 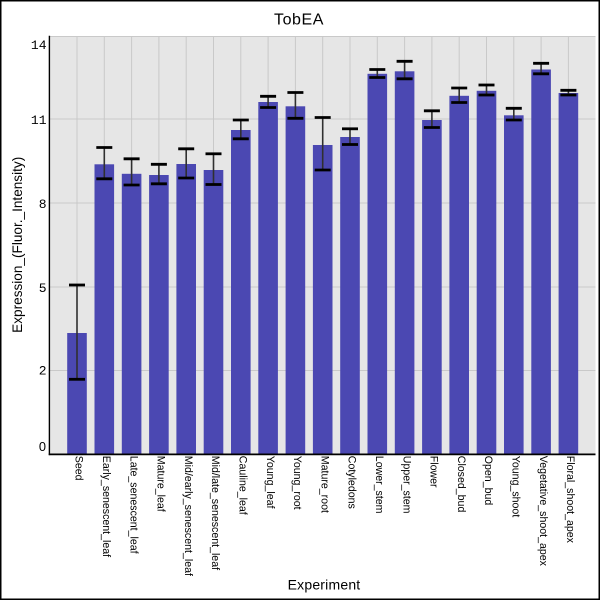 I want to click on svg-text: Early_senescent_leaf, so click(x=106, y=506).